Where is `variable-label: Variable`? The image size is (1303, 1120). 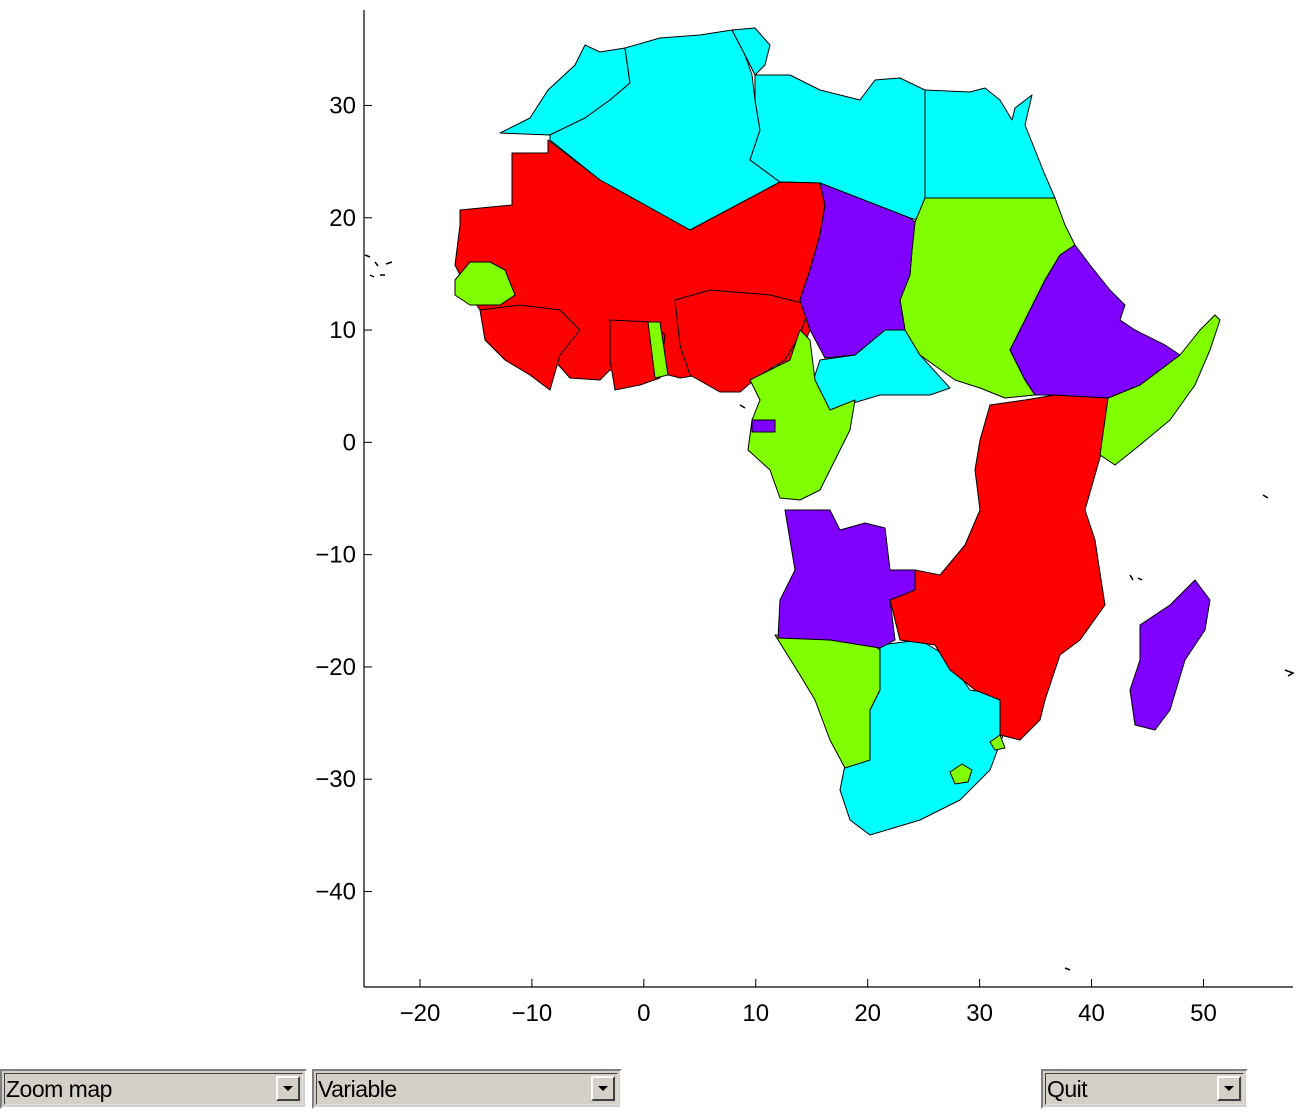 variable-label: Variable is located at coordinates (357, 1089).